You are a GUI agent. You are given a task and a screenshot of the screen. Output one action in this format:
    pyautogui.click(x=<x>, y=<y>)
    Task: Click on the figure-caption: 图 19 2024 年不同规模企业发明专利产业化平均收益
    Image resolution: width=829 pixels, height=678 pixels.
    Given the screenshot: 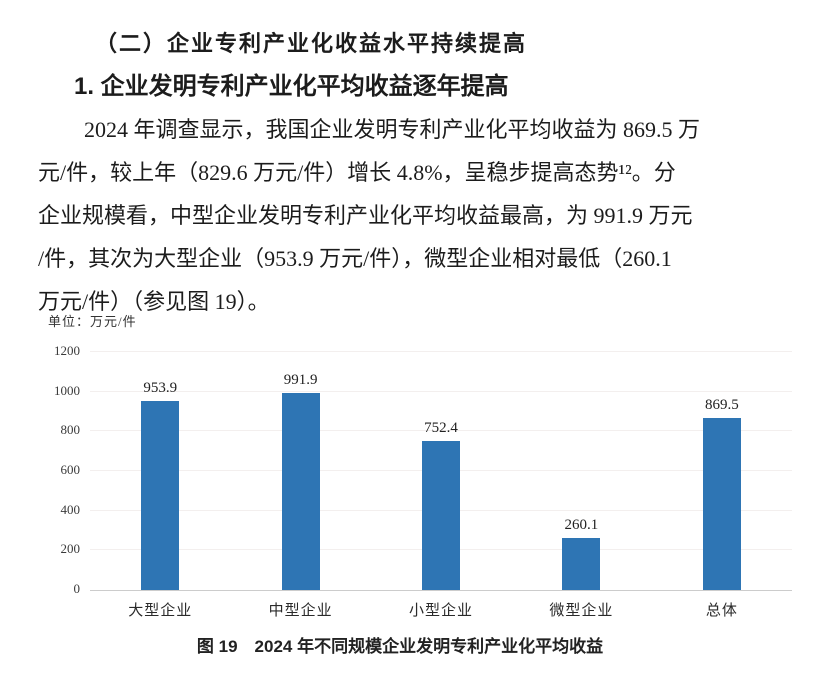 What is the action you would take?
    pyautogui.click(x=400, y=646)
    